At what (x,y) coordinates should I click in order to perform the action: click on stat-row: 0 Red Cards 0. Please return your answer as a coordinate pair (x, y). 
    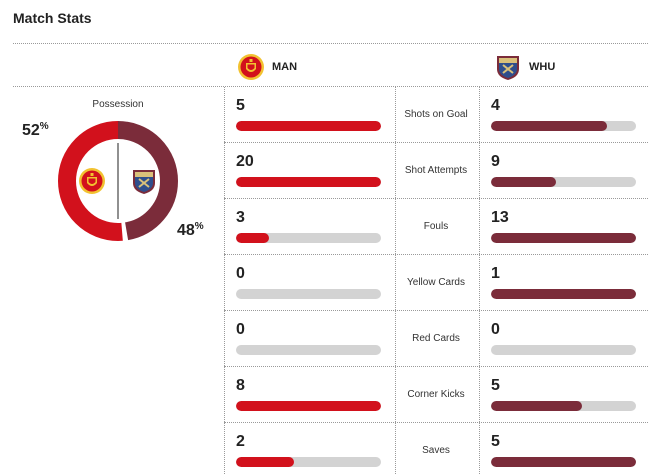
    Looking at the image, I should click on (436, 339).